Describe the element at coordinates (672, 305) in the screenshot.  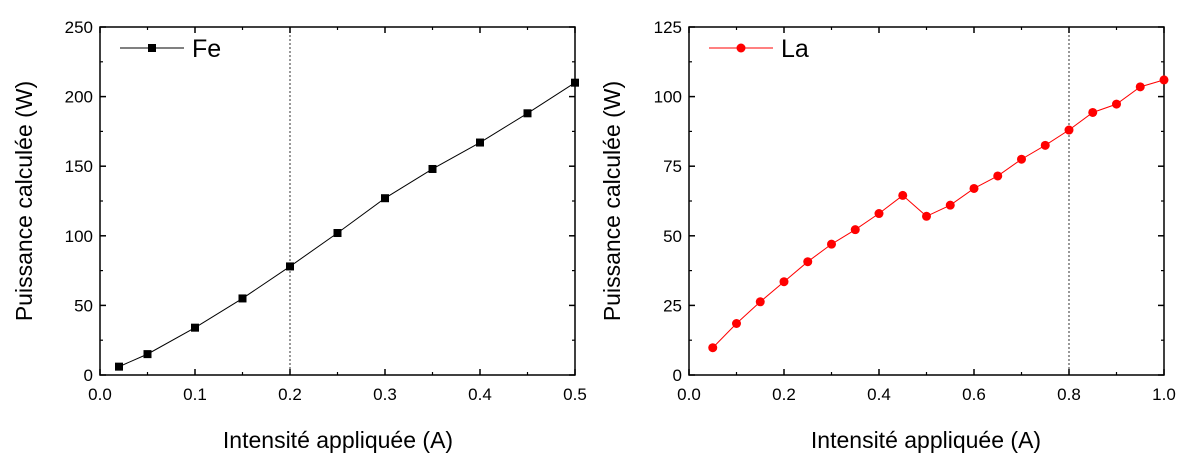
I see `y-tick-label: 25` at that location.